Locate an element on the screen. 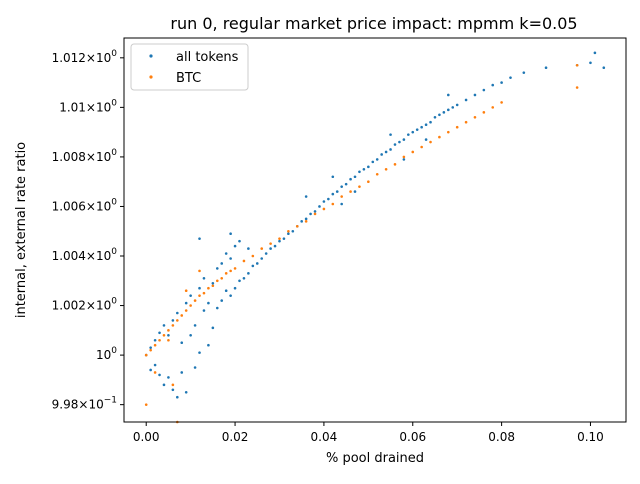  y-tick-label: 1.002×100 is located at coordinates (85, 305).